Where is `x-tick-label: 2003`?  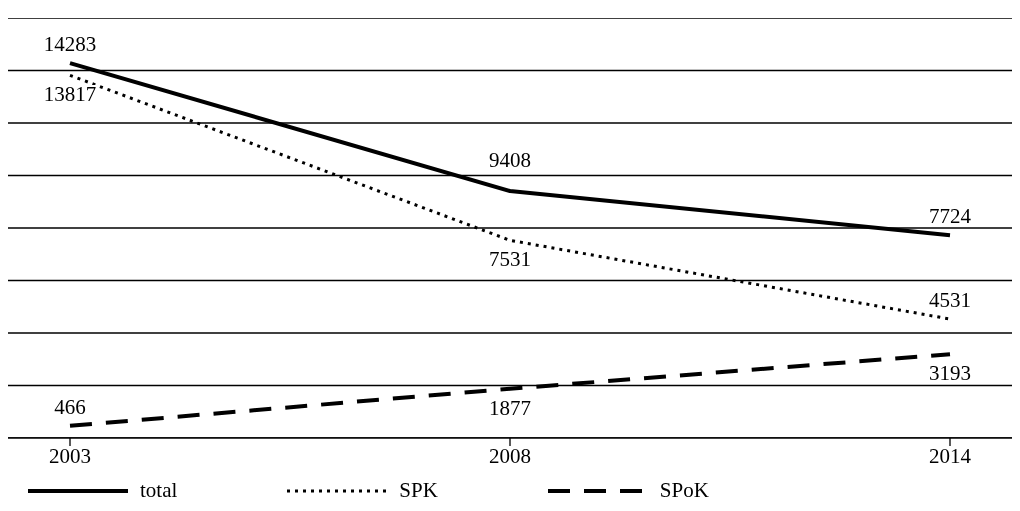
x-tick-label: 2003 is located at coordinates (70, 455).